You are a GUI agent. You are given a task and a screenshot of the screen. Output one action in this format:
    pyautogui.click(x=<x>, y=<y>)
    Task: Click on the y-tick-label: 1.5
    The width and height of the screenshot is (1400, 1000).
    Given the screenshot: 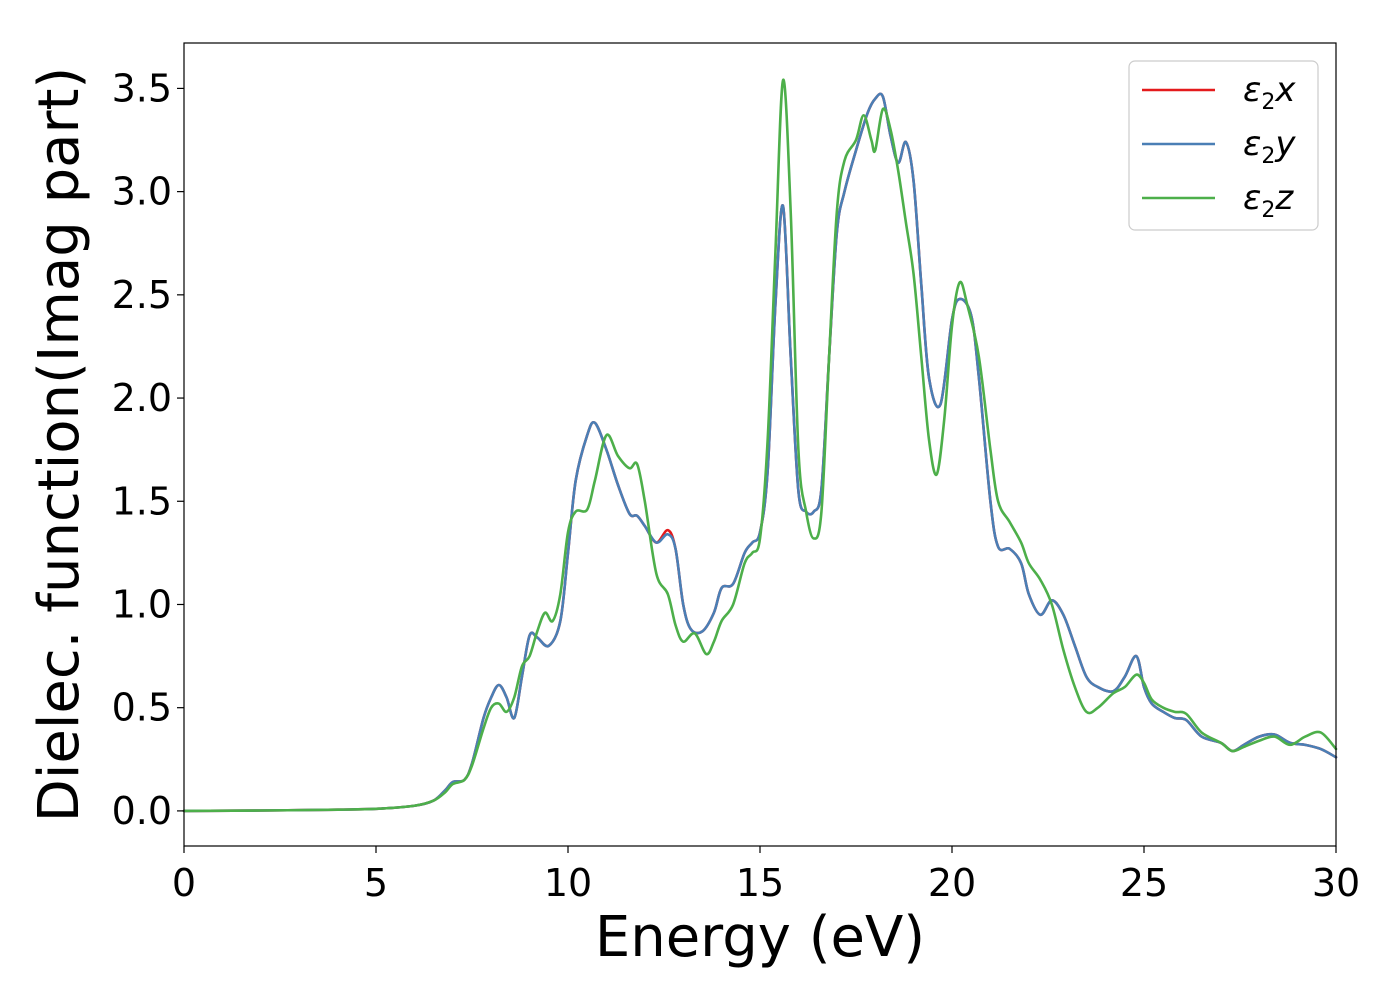 What is the action you would take?
    pyautogui.click(x=142, y=501)
    